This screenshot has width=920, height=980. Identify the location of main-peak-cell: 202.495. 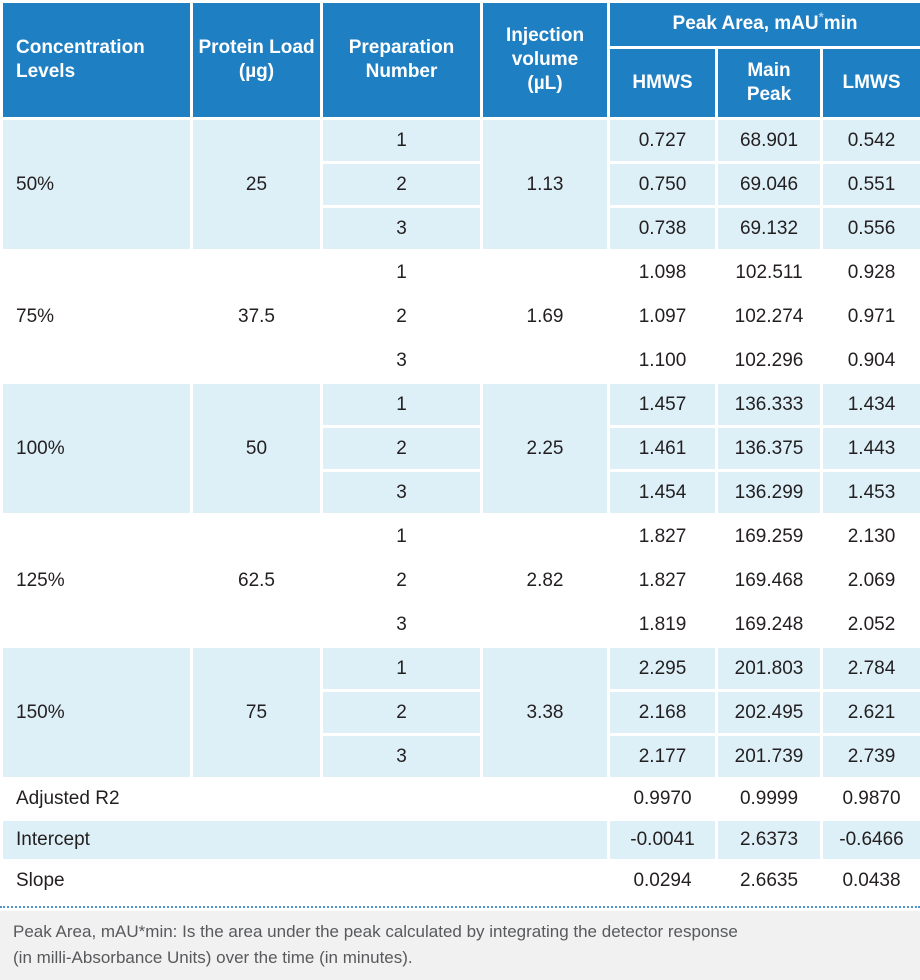
(769, 712).